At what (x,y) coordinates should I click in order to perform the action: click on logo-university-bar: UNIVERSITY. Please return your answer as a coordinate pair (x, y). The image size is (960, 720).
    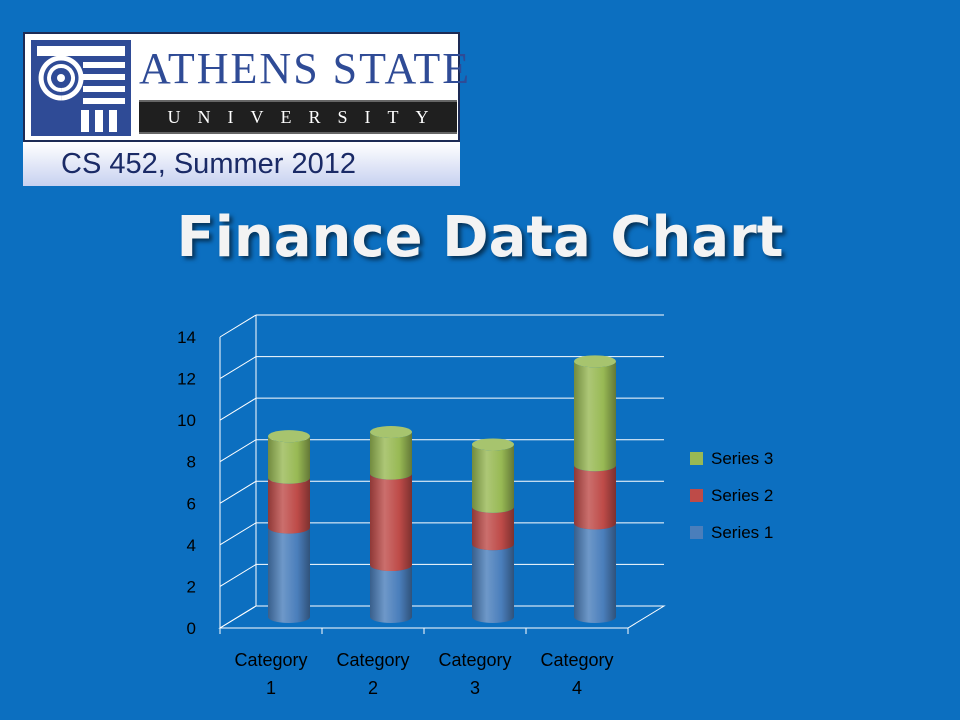
    Looking at the image, I should click on (298, 117).